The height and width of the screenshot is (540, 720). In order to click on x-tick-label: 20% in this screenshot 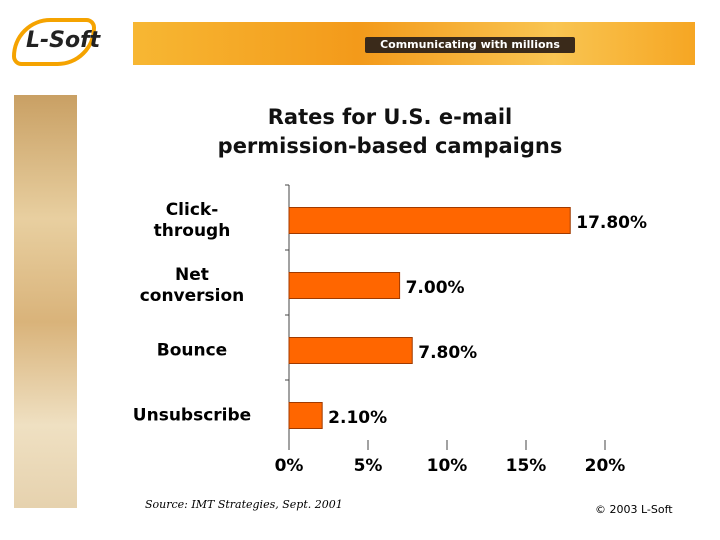, I will do `click(605, 466)`.